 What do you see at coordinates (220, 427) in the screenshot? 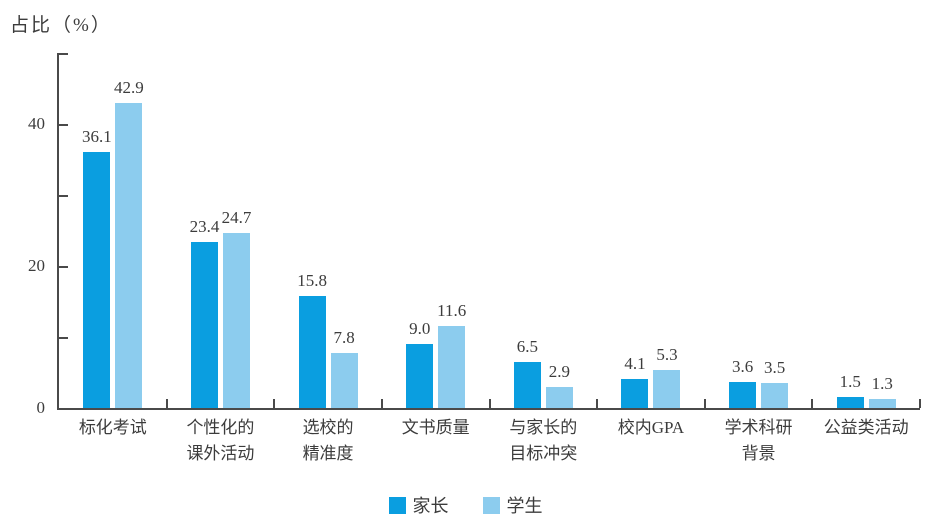
I see `category-label-line: 个性化的` at bounding box center [220, 427].